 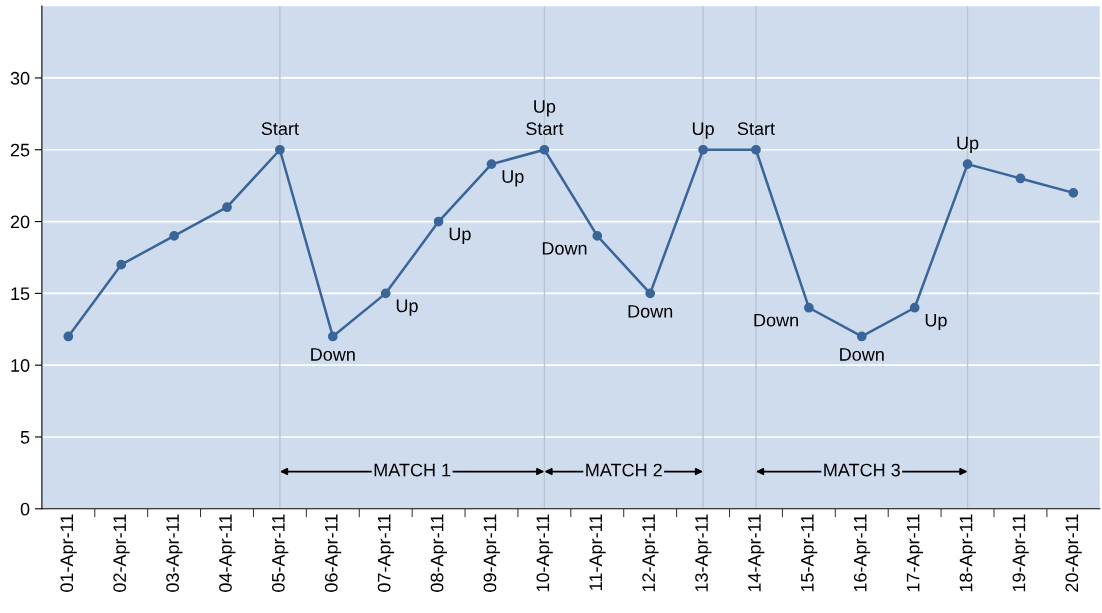 I want to click on x-tick-label: 10-Apr-11, so click(x=544, y=553).